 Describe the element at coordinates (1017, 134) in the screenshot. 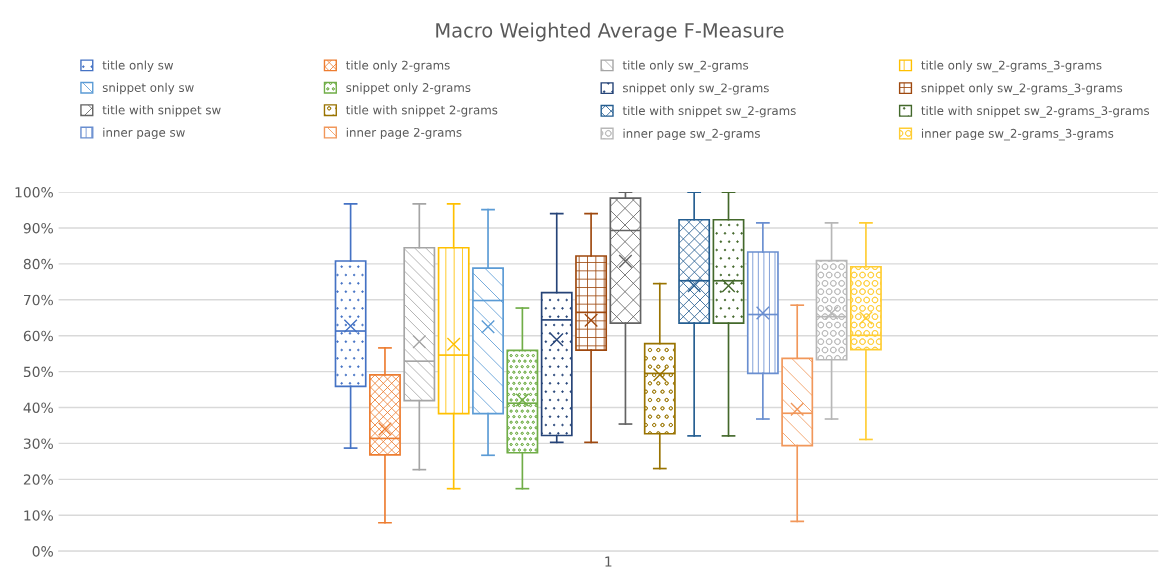

I see `legend-label: inner page sw_2-grams_3-grams` at that location.